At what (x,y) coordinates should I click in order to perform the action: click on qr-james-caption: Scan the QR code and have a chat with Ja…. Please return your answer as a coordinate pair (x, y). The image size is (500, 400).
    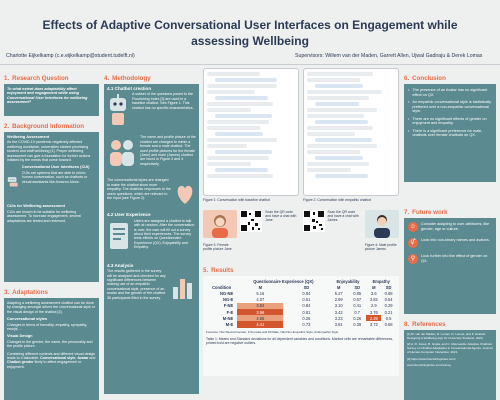
    Looking at the image, I should click on (343, 216).